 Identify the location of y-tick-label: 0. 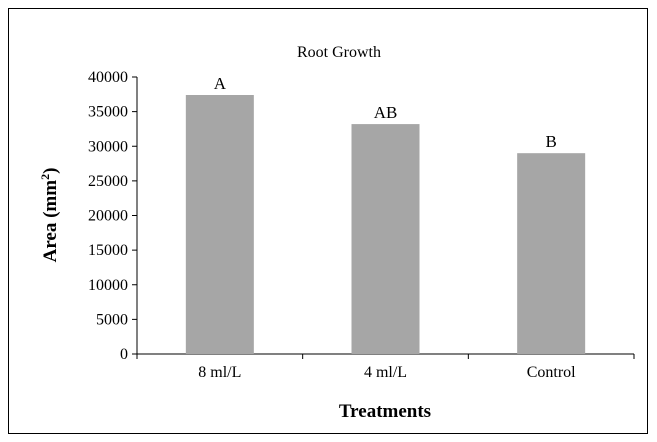
(124, 354).